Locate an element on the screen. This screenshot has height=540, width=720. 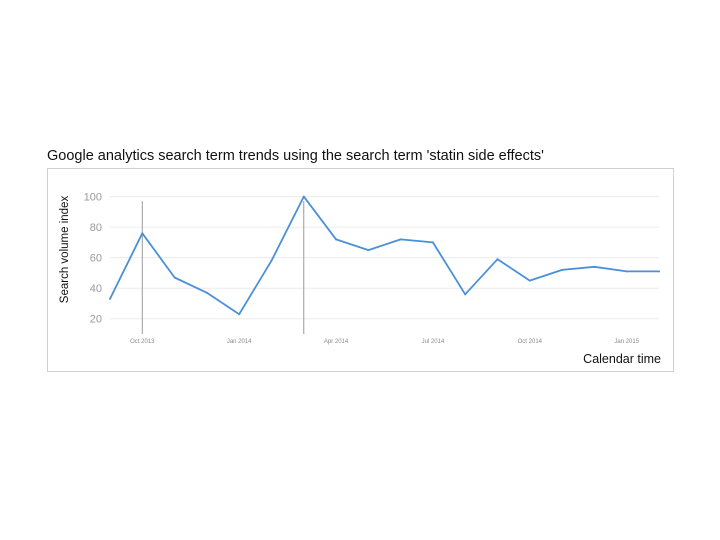
x-tick-label: Jan 2015 is located at coordinates (626, 342).